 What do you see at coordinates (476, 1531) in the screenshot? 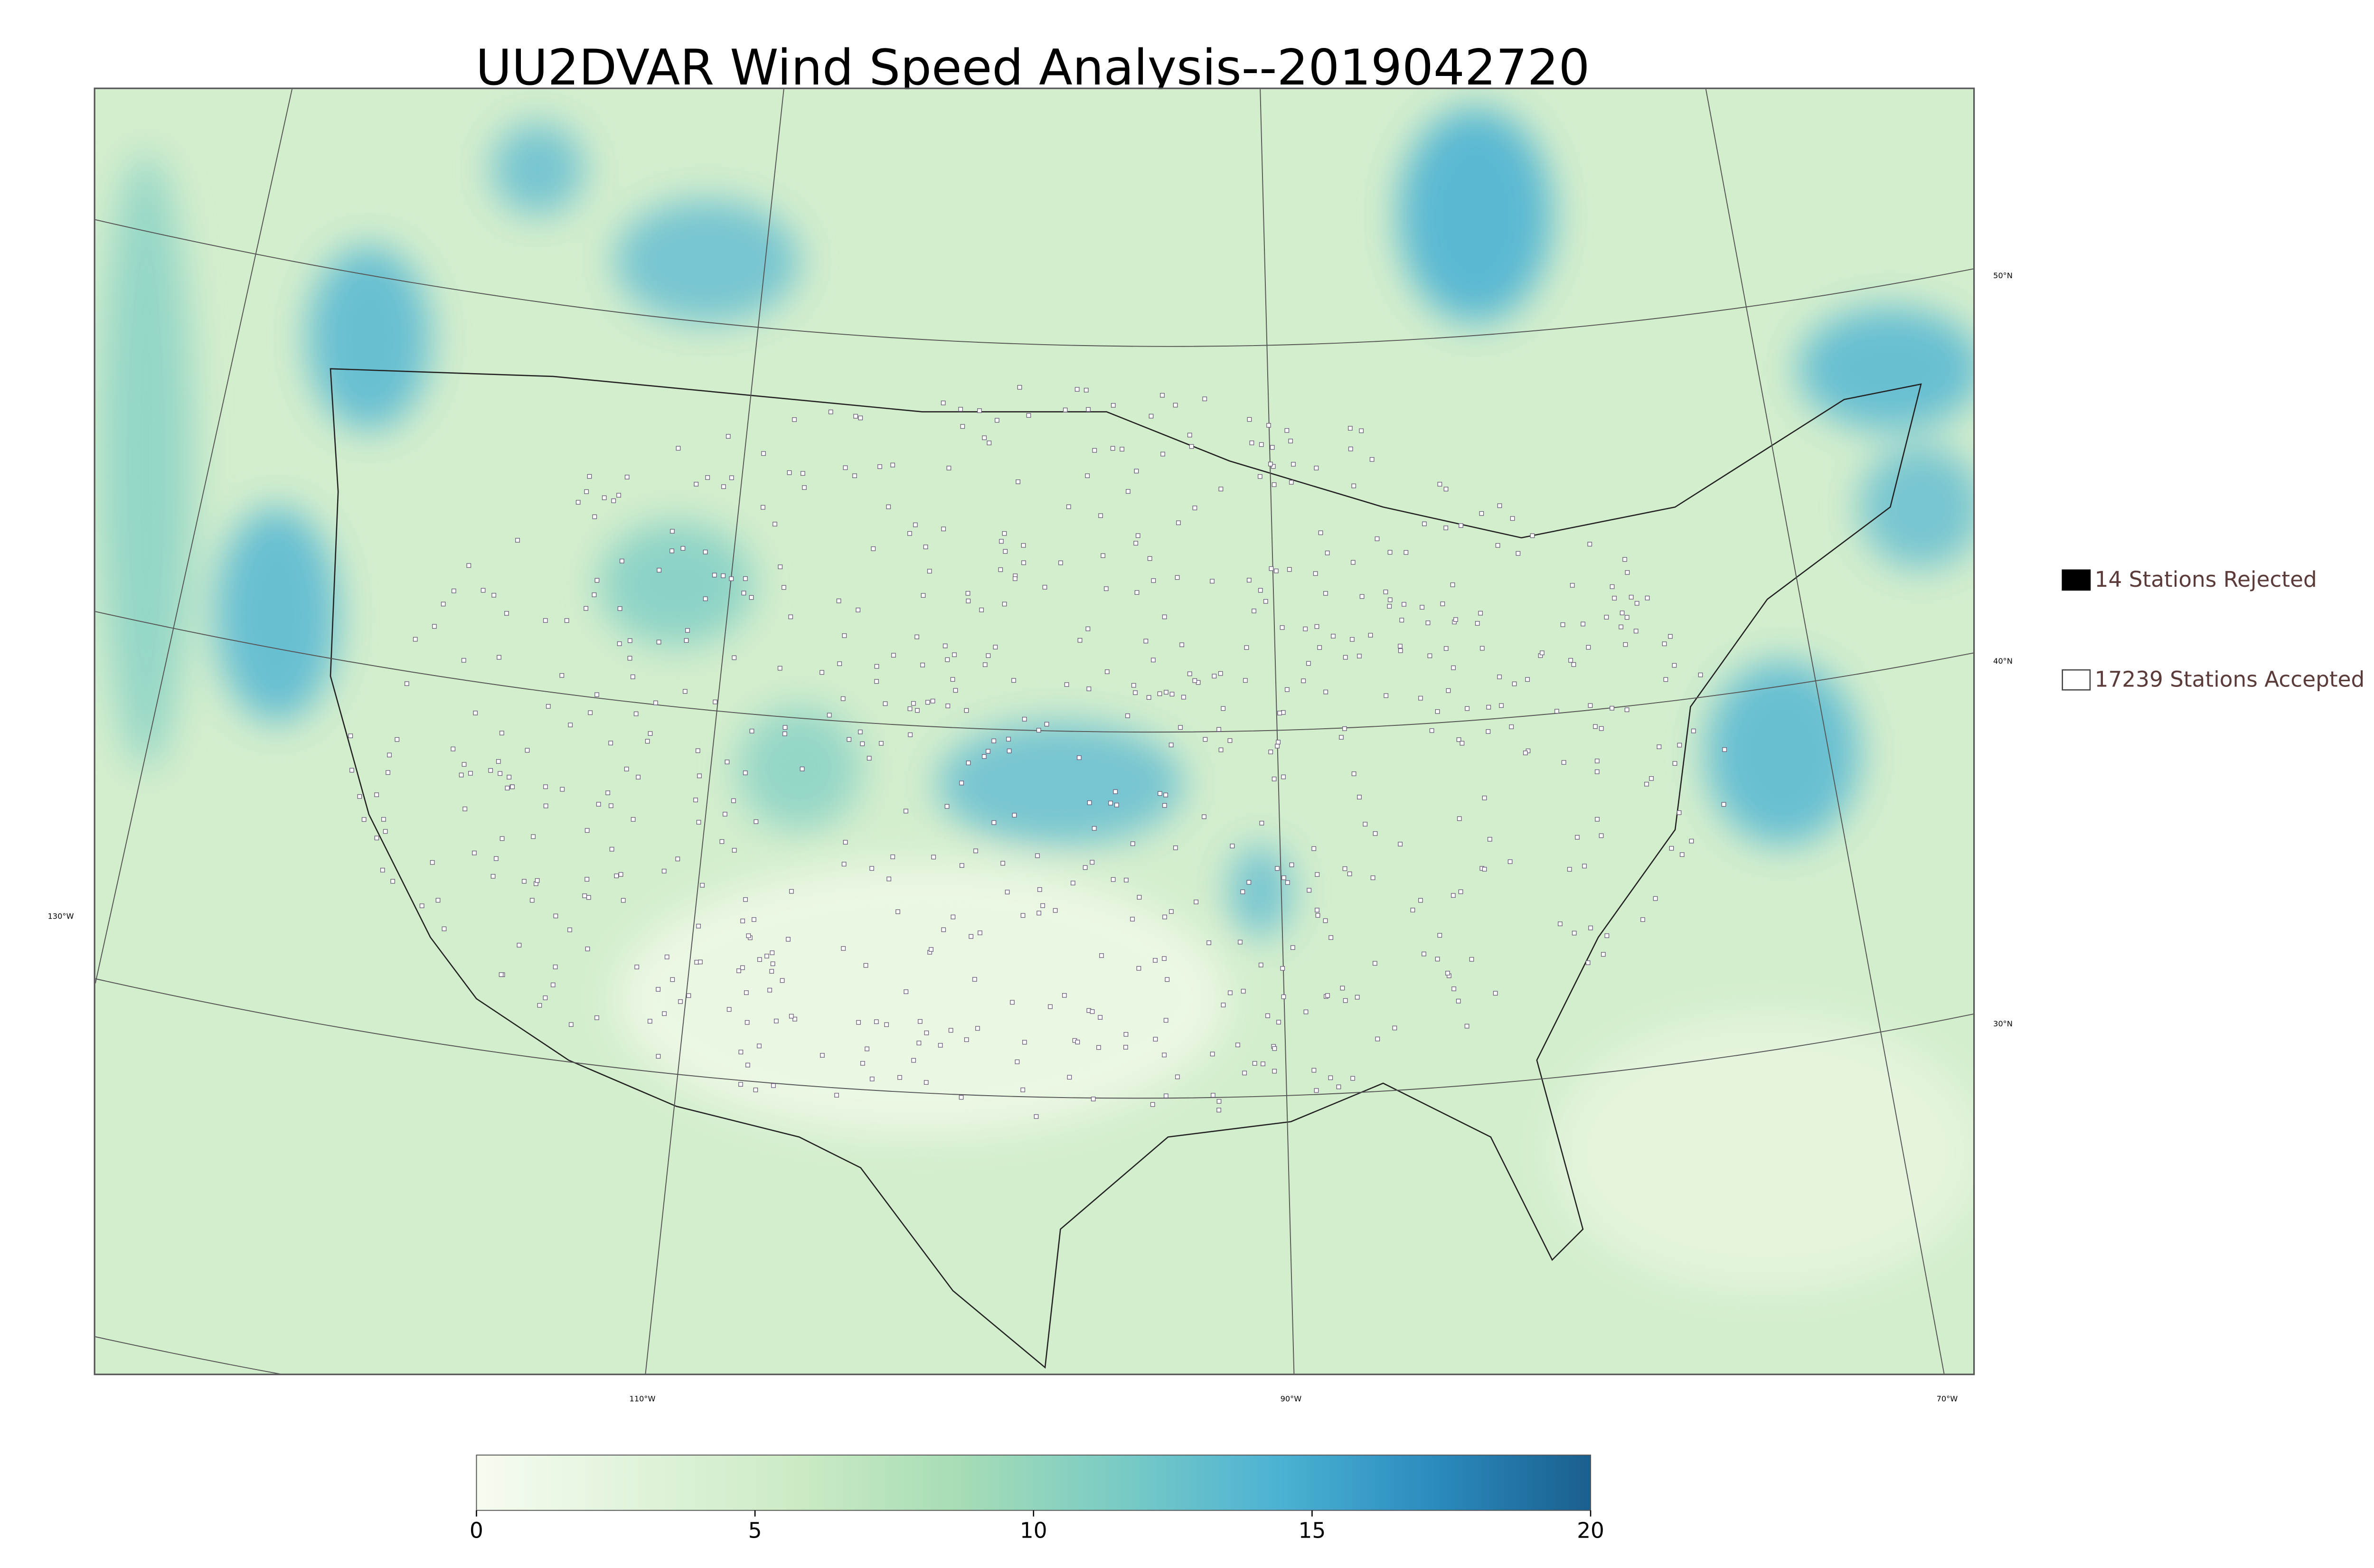
I see `colorbar-tick-label: 0` at bounding box center [476, 1531].